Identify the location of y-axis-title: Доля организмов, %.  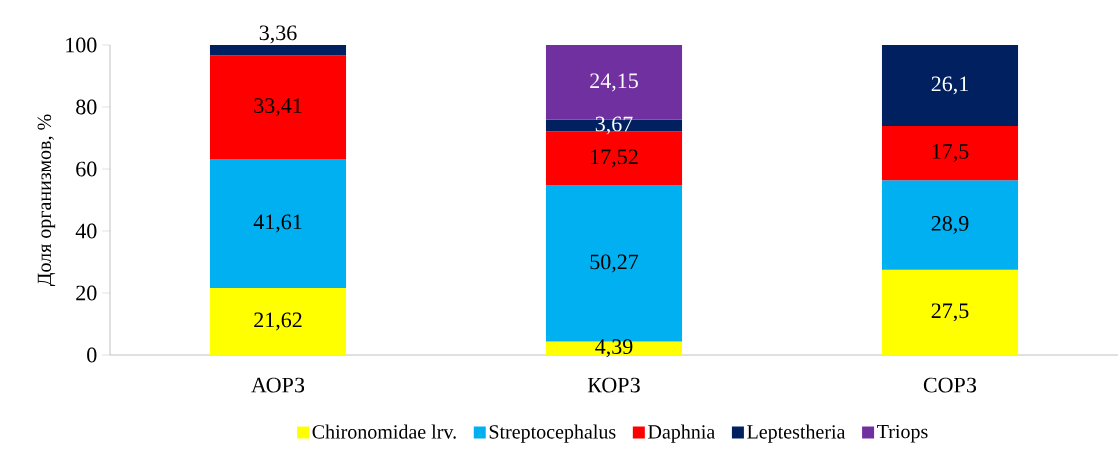
(46, 200).